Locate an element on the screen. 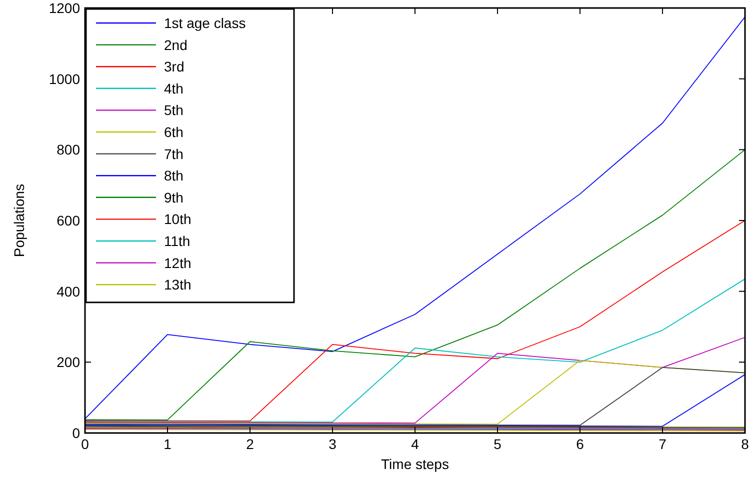 This screenshot has width=753, height=483. legend-label: 3rd is located at coordinates (174, 66).